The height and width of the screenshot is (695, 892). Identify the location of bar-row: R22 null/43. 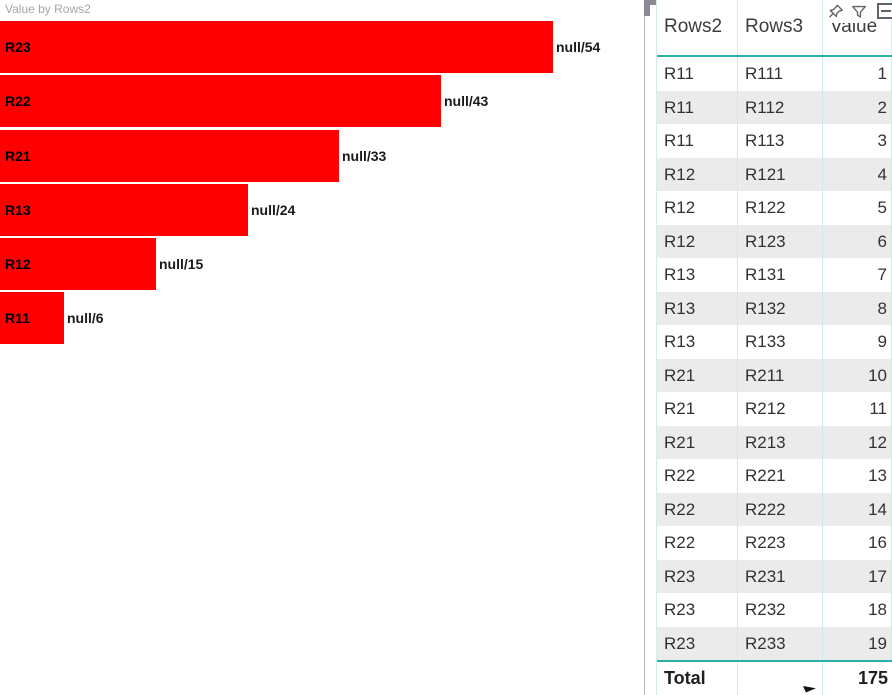
(322, 102).